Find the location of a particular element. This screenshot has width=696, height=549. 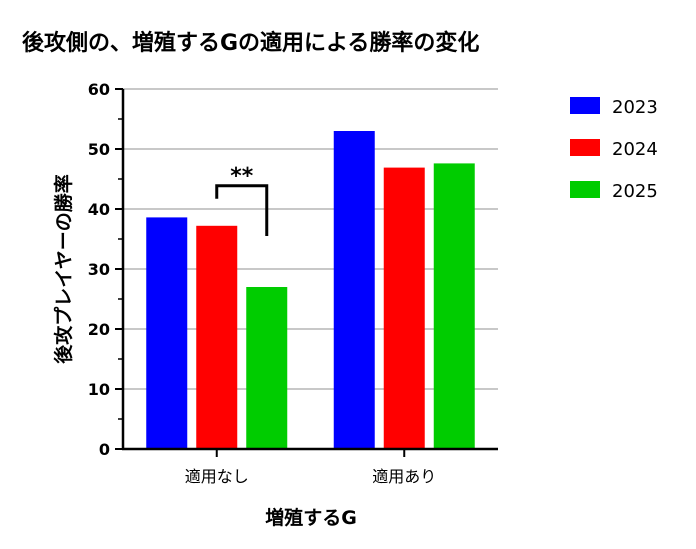

y-tick-label: 10 is located at coordinates (99, 389).